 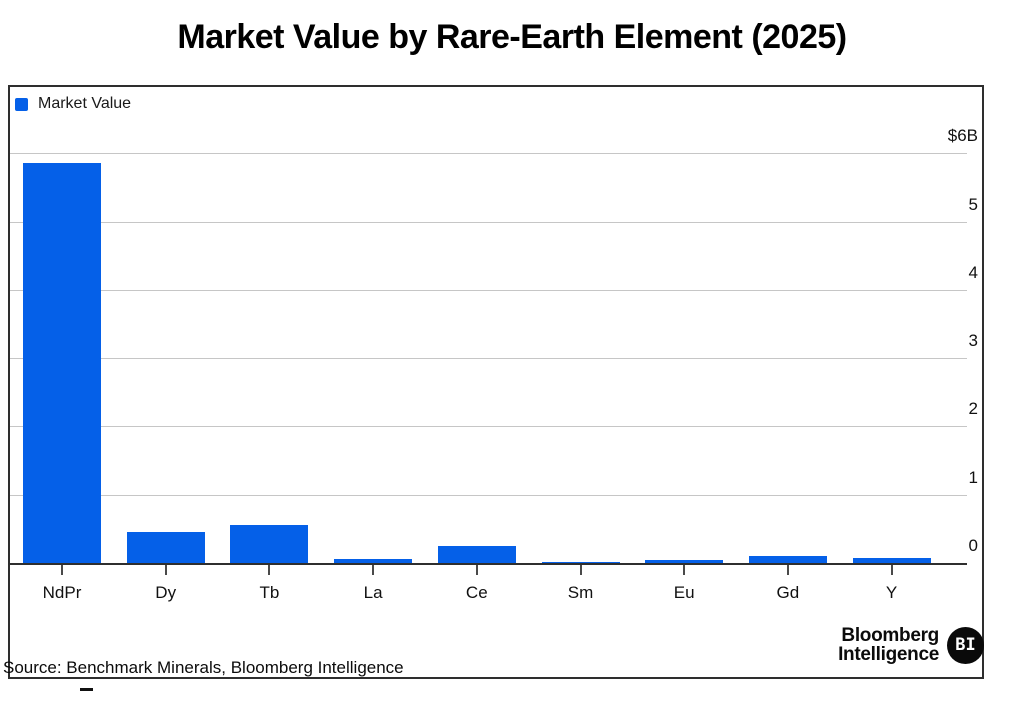 I want to click on gridline-y1, so click(x=488, y=495).